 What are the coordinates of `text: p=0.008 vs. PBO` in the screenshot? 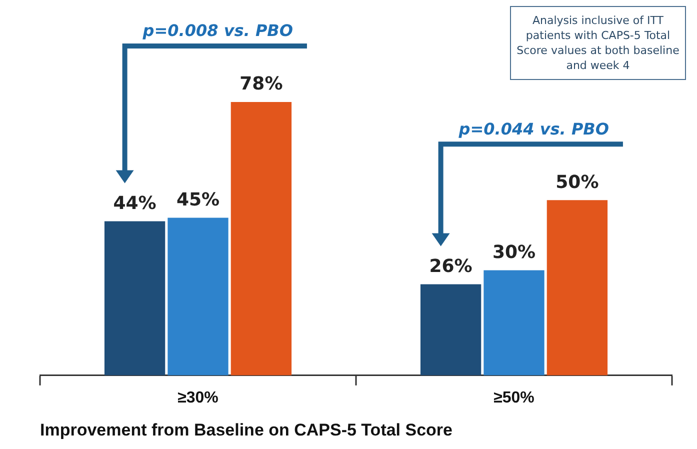 It's located at (218, 30).